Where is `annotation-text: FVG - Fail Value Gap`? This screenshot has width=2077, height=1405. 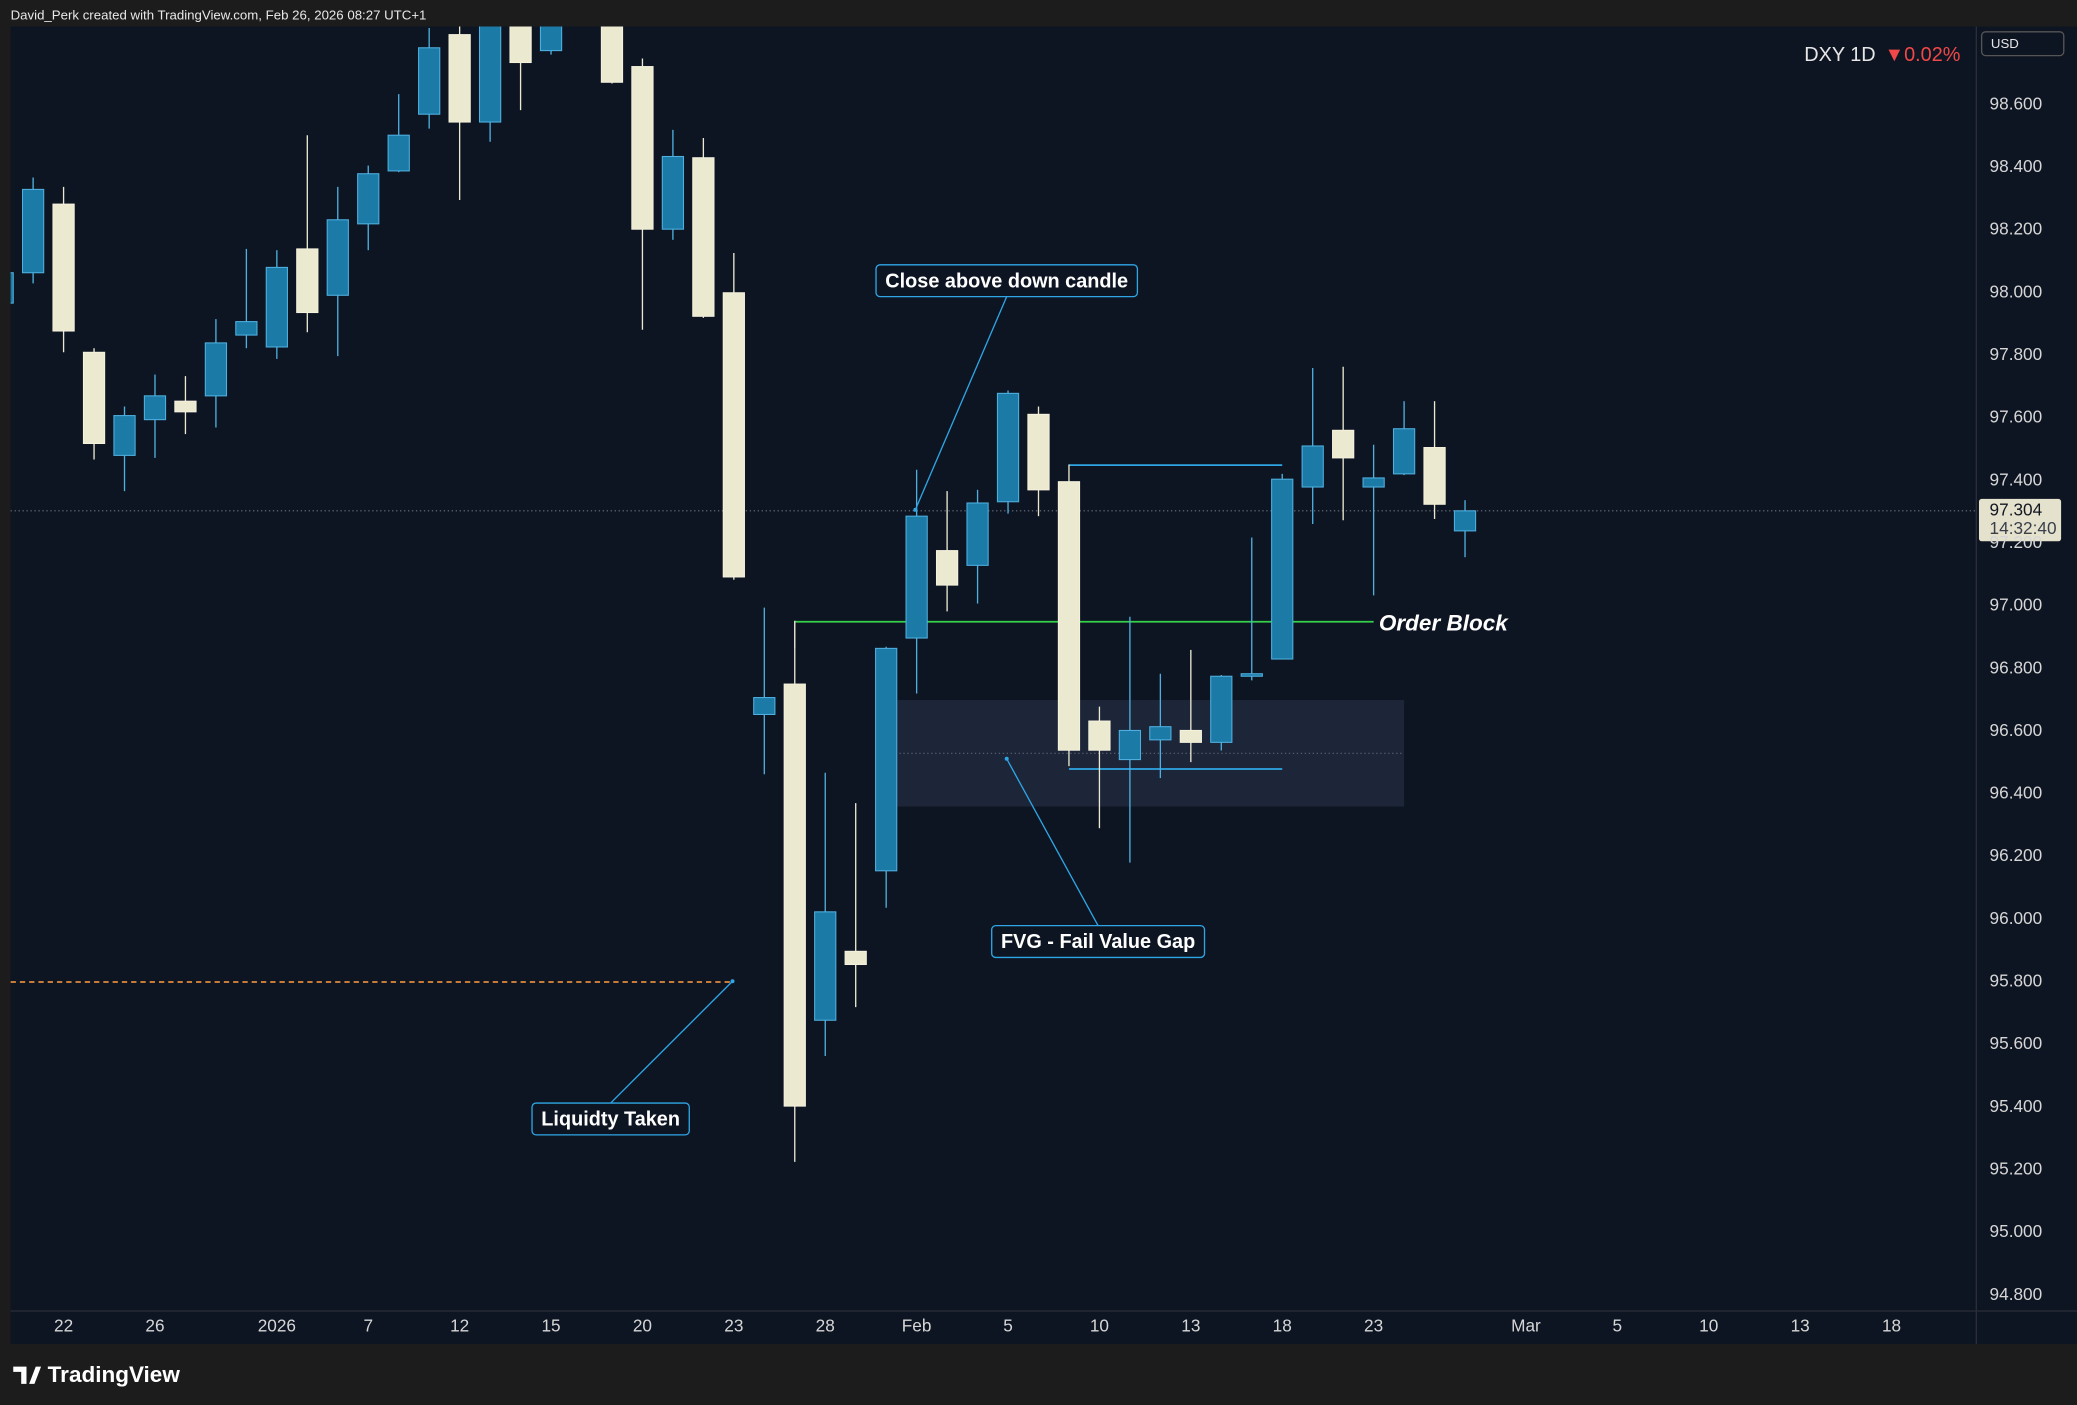 annotation-text: FVG - Fail Value Gap is located at coordinates (1098, 942).